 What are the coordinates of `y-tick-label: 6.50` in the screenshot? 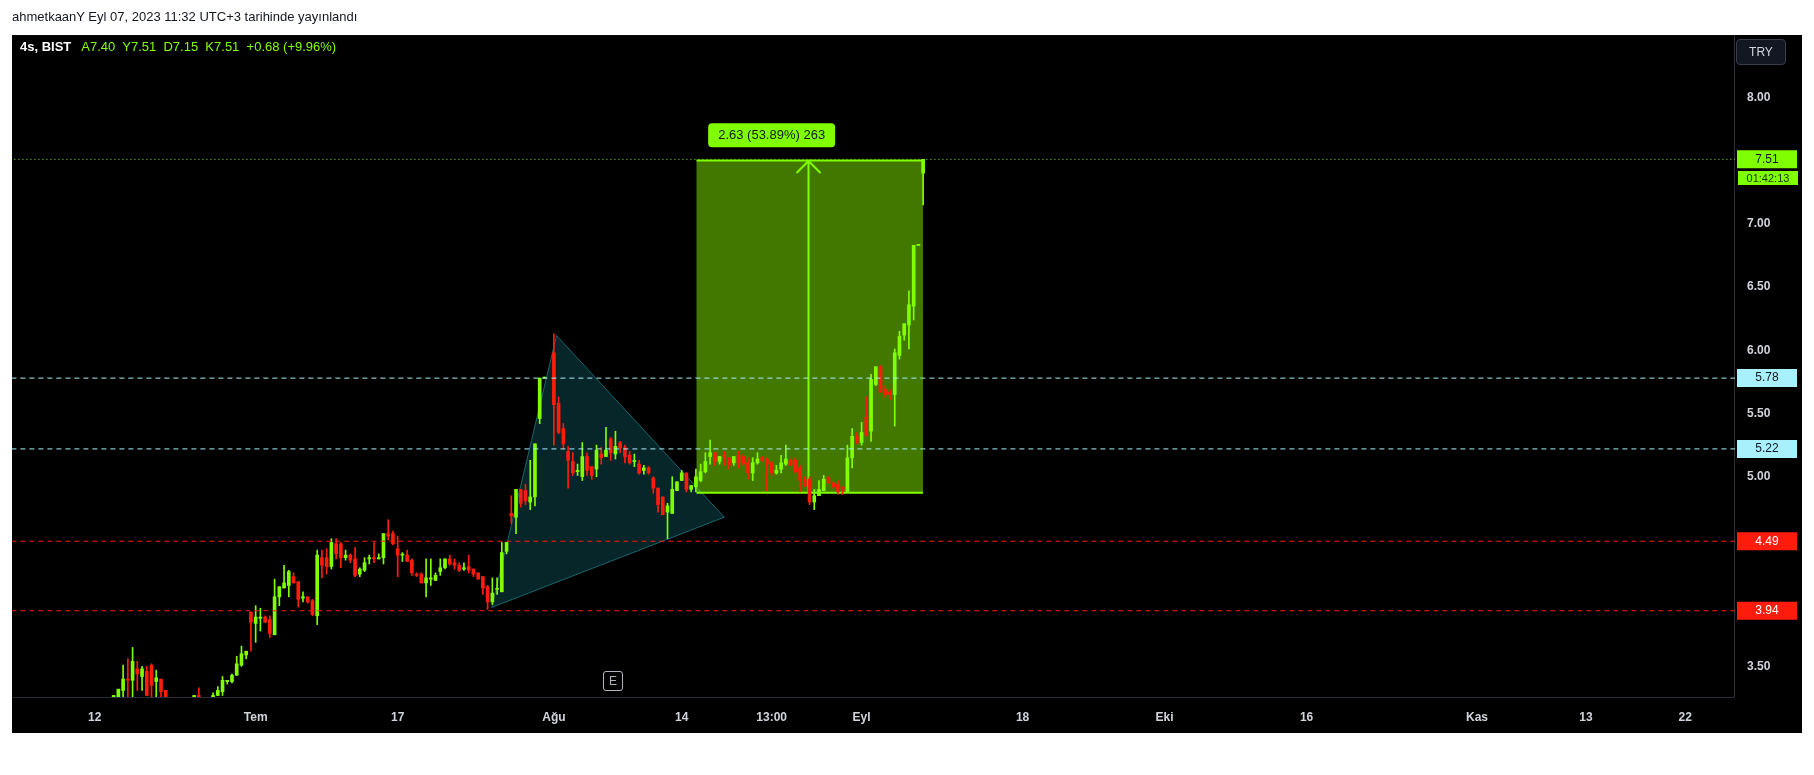 It's located at (1759, 286).